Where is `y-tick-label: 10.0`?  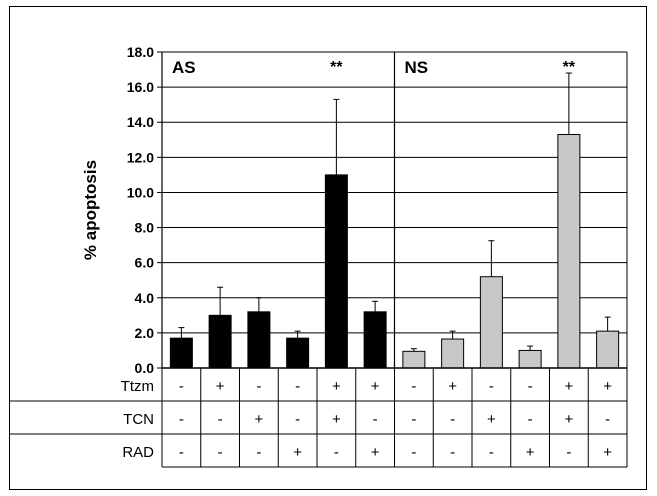 y-tick-label: 10.0 is located at coordinates (140, 192).